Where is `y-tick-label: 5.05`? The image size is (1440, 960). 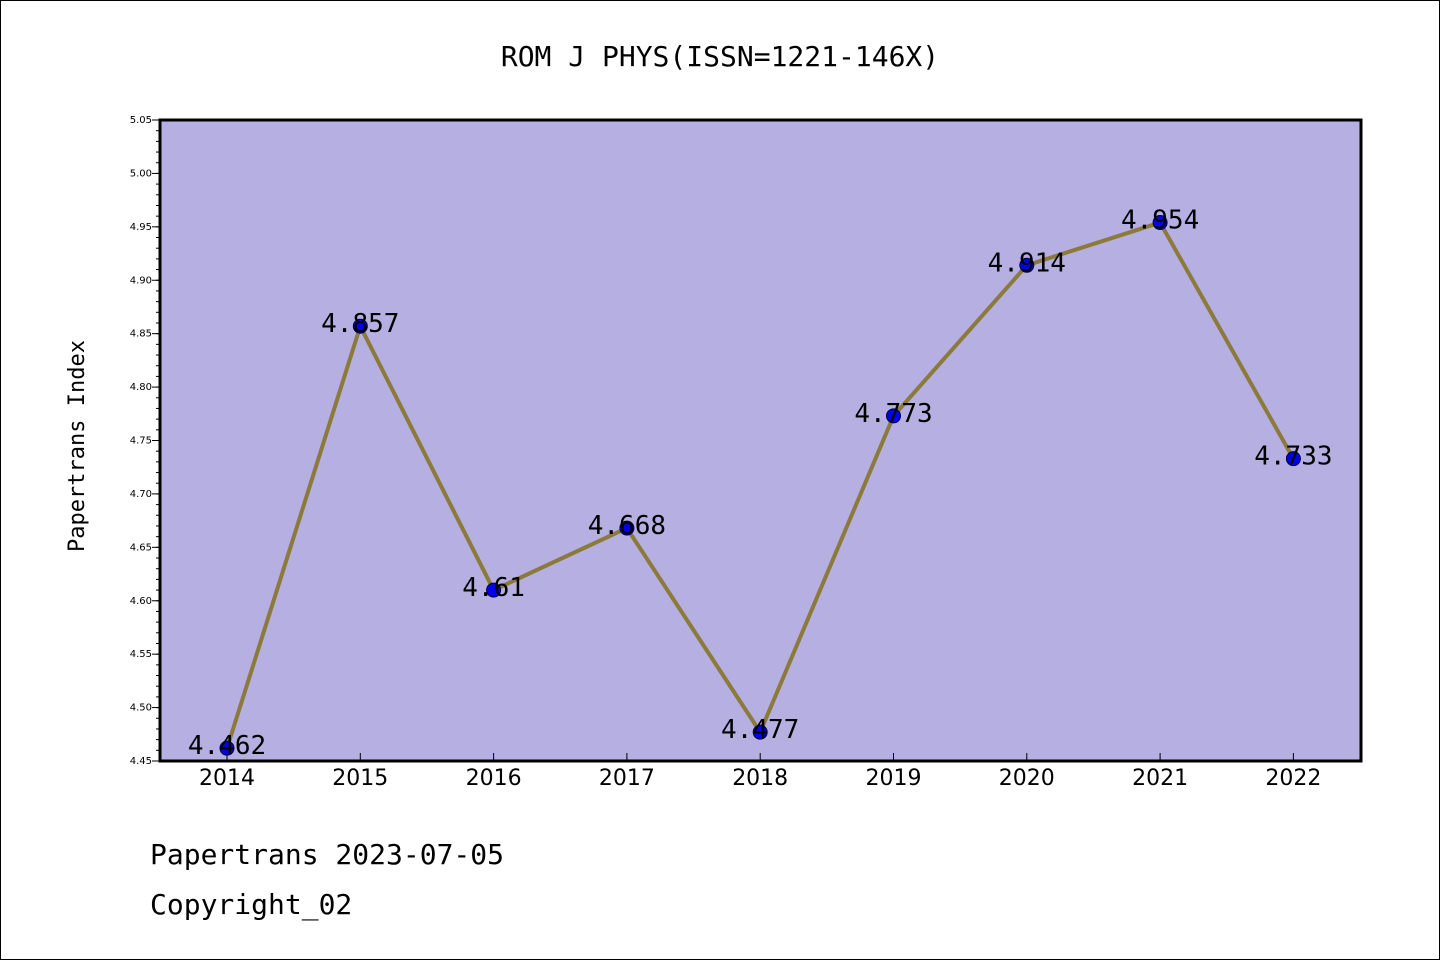 y-tick-label: 5.05 is located at coordinates (141, 120).